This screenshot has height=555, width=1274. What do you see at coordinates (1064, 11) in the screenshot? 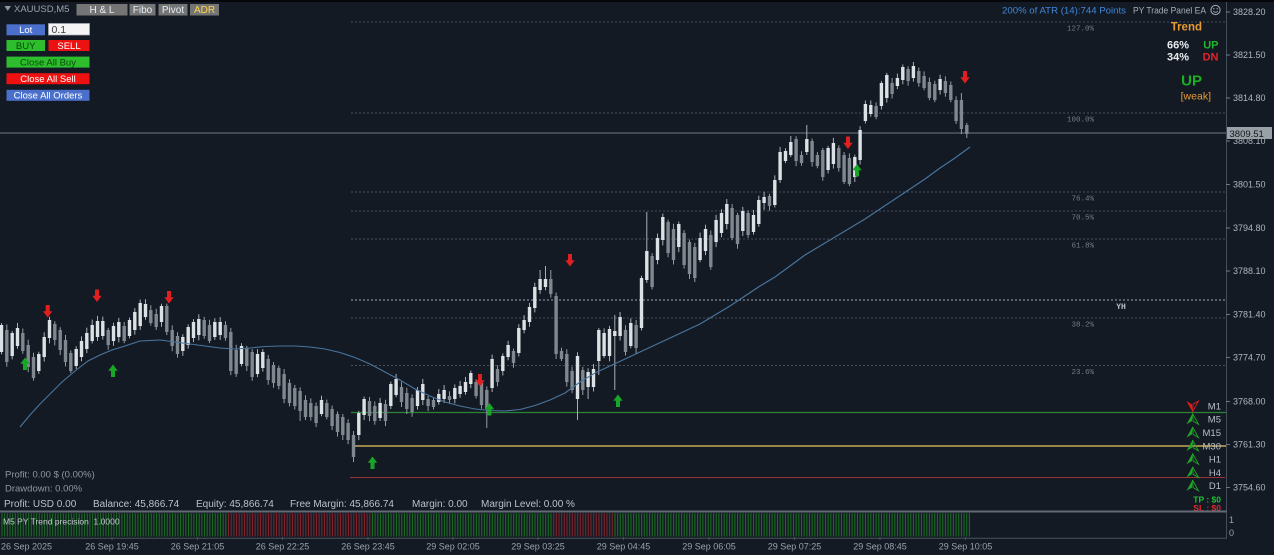
I see `svg-text: 200% of ATR (14):744 Points` at bounding box center [1064, 11].